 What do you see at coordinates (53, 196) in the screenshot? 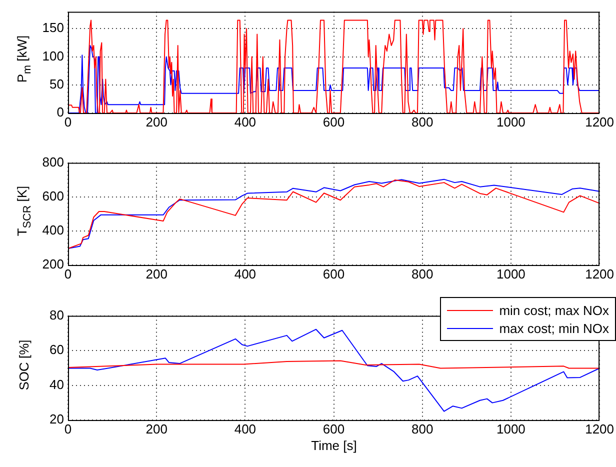
I see `y-tick-label: 600` at bounding box center [53, 196].